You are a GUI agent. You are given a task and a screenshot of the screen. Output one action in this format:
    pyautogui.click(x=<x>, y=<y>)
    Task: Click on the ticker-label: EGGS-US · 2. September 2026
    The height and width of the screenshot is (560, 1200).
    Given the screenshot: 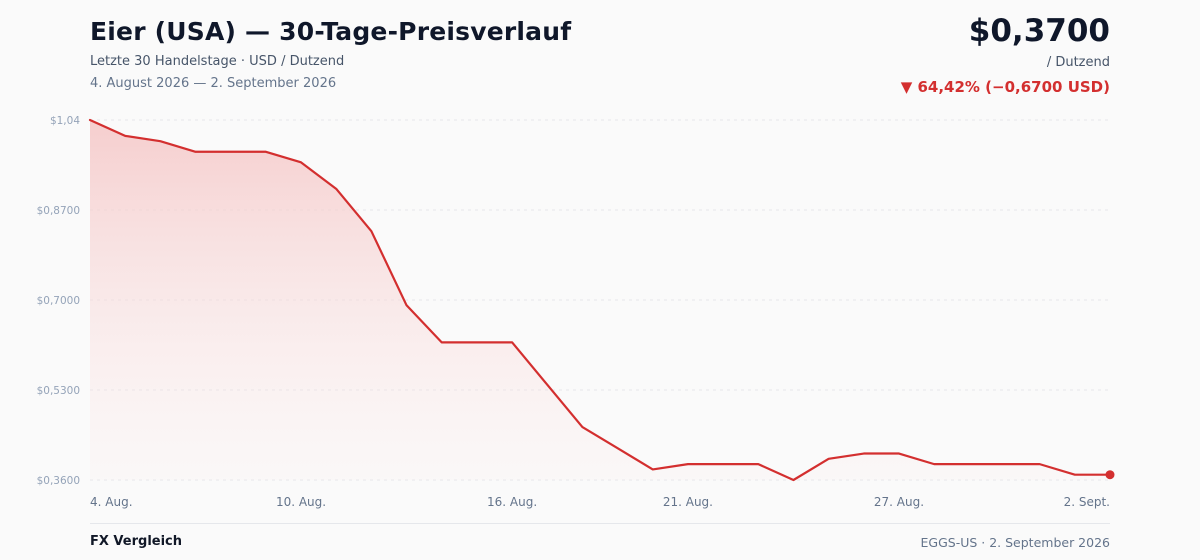 What is the action you would take?
    pyautogui.click(x=1015, y=542)
    